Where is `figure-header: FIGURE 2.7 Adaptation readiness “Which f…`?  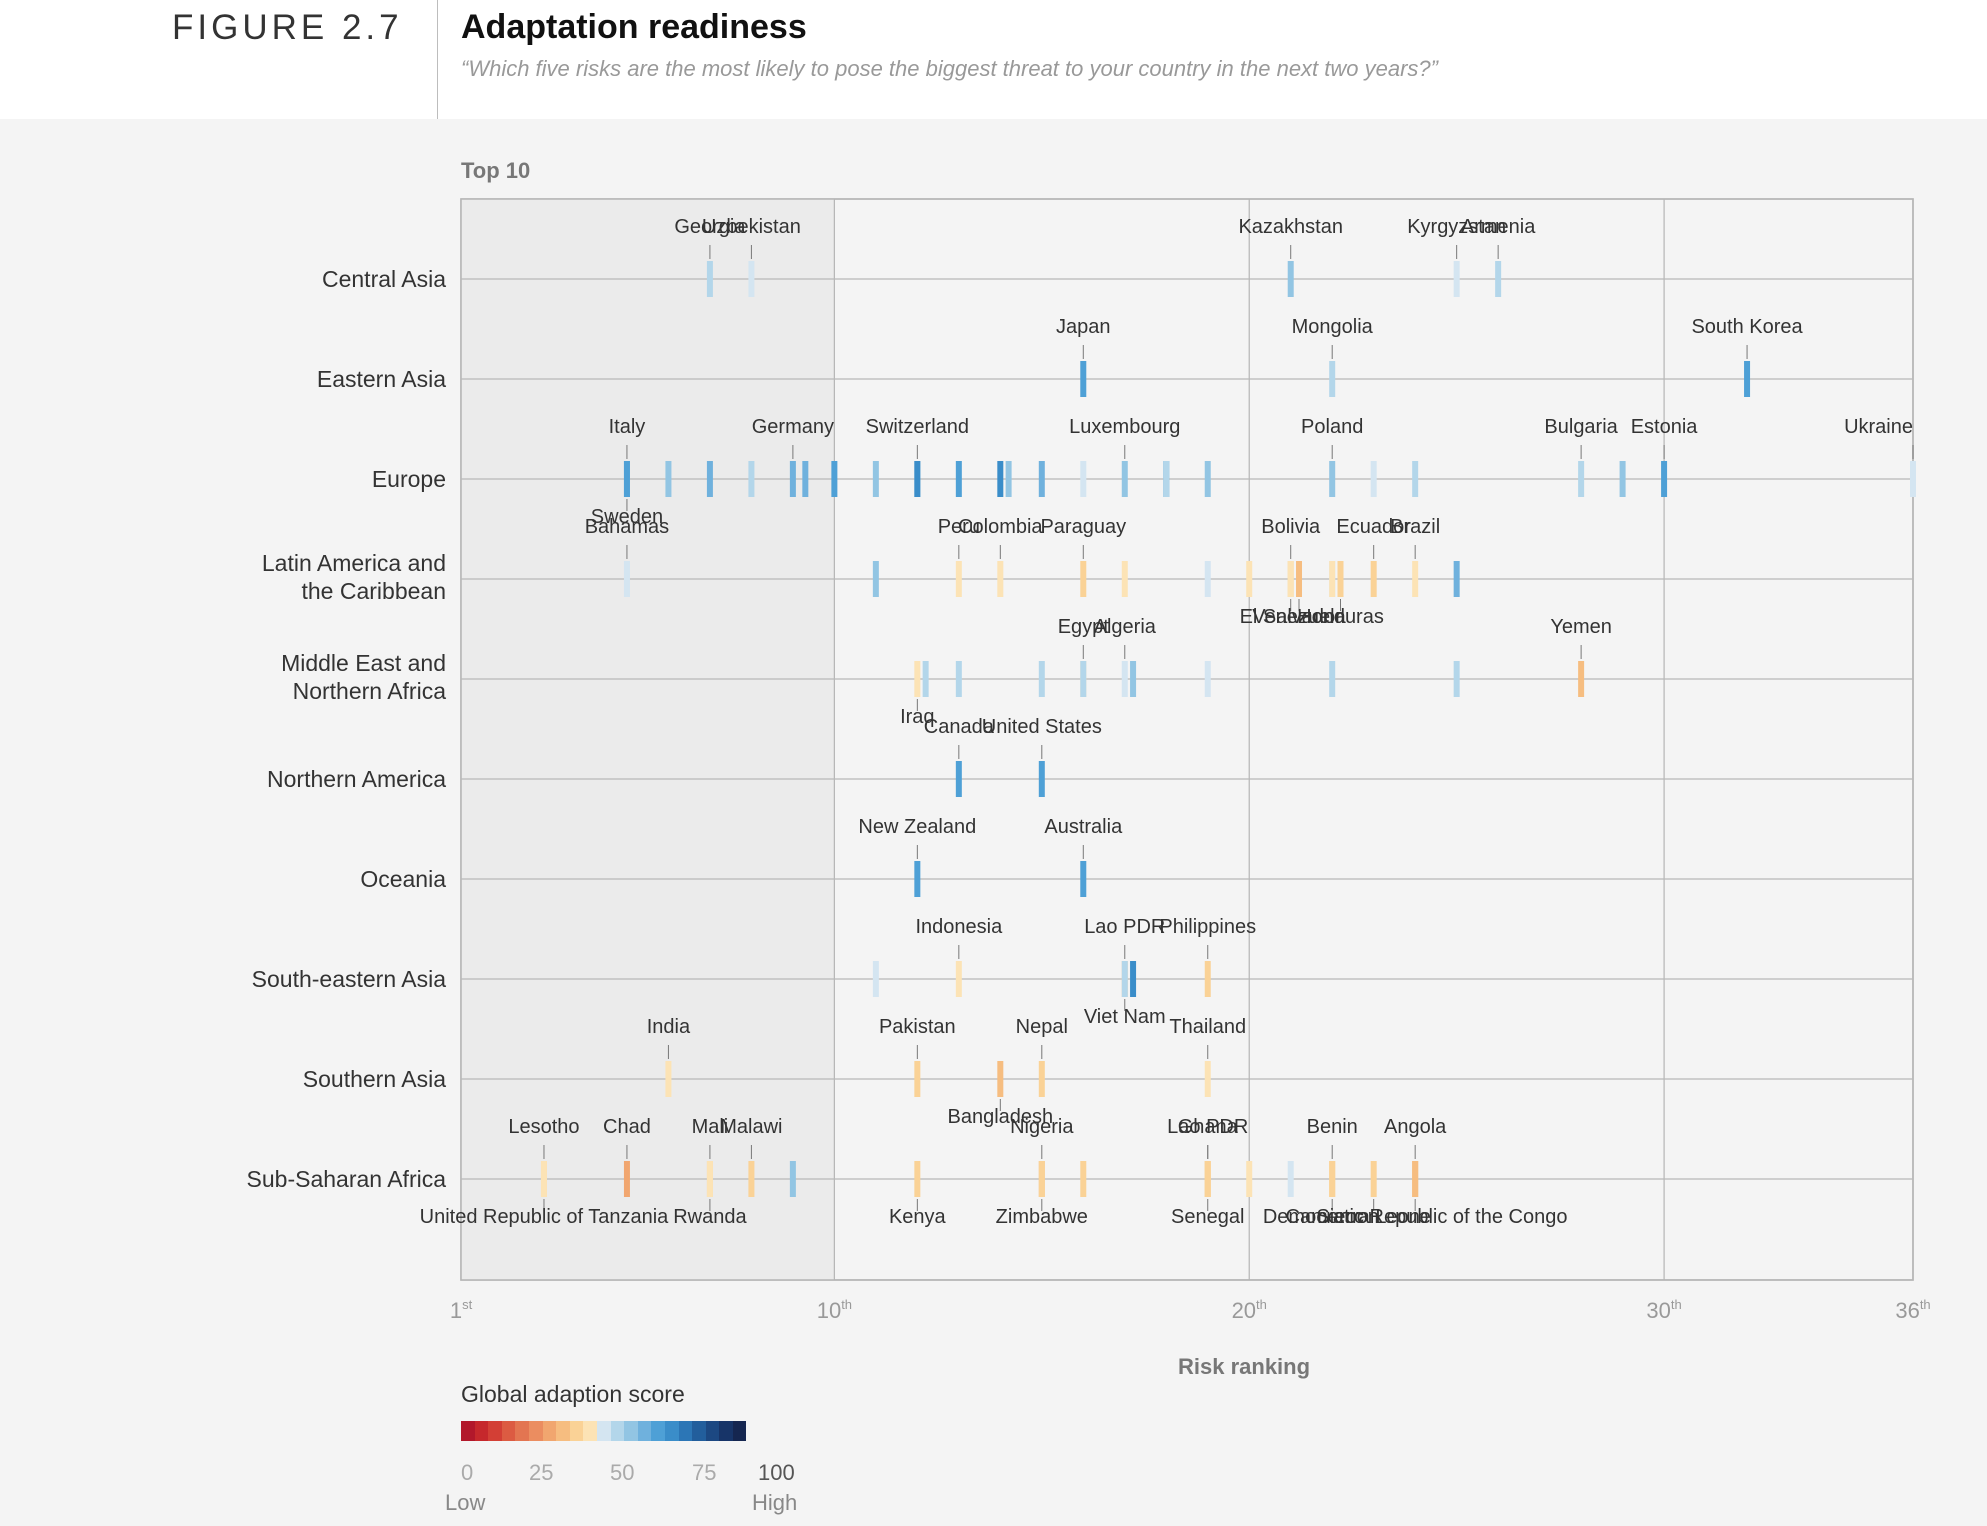
figure-header: FIGURE 2.7 Adaptation readiness “Which f… is located at coordinates (993, 59).